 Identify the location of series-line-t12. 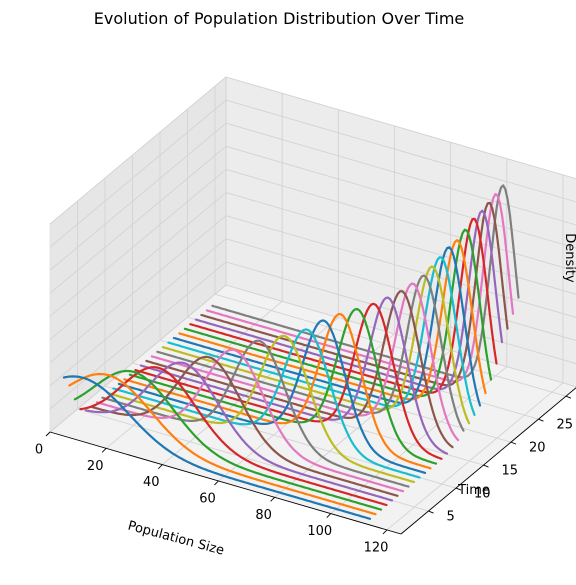
(277, 391).